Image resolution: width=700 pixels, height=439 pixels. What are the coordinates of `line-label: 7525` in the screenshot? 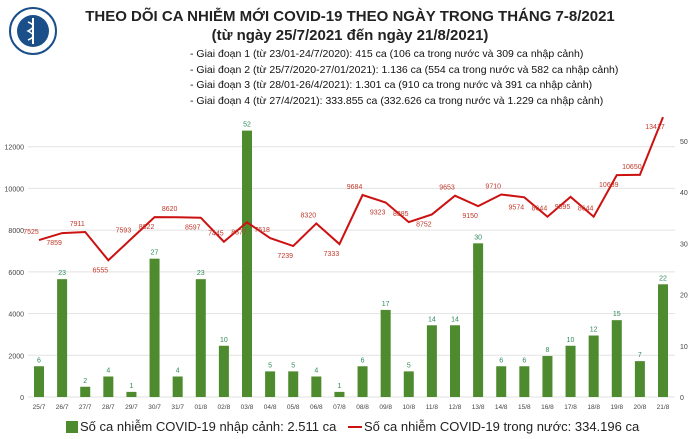 It's located at (31, 232).